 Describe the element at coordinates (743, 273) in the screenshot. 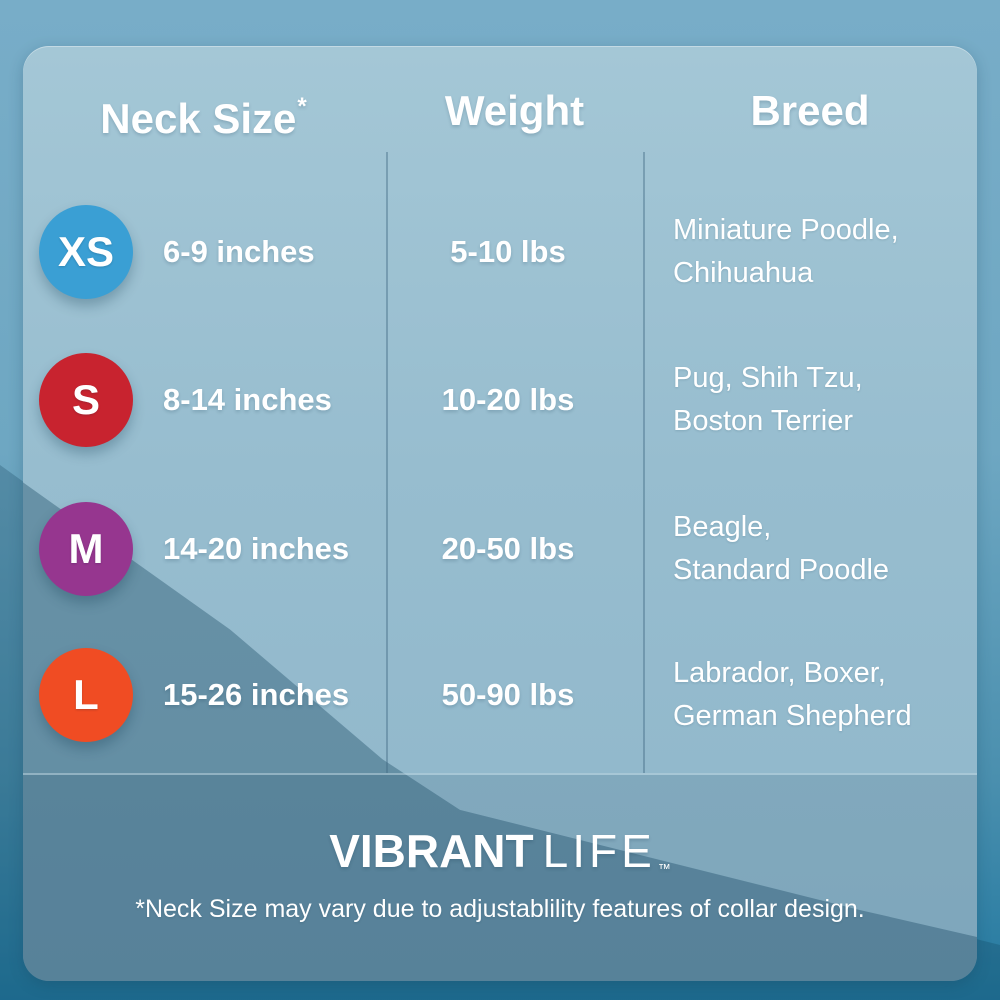

I see `breed-line-2: Chihuahua` at that location.